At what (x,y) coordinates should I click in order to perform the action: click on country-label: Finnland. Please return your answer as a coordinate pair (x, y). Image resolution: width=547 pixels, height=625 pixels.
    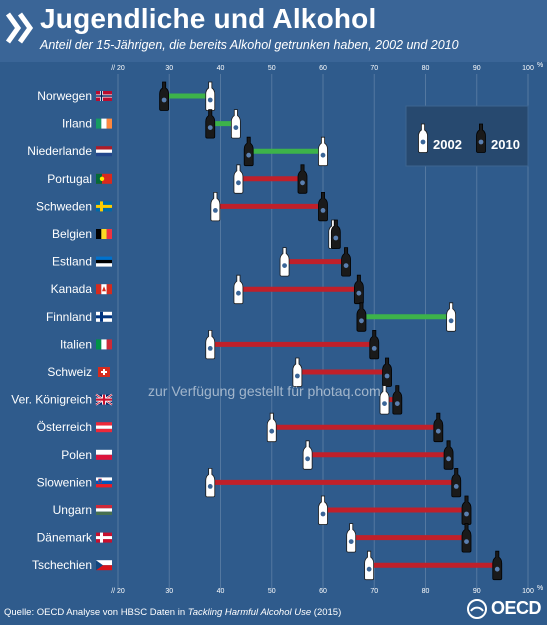
    Looking at the image, I should click on (69, 317).